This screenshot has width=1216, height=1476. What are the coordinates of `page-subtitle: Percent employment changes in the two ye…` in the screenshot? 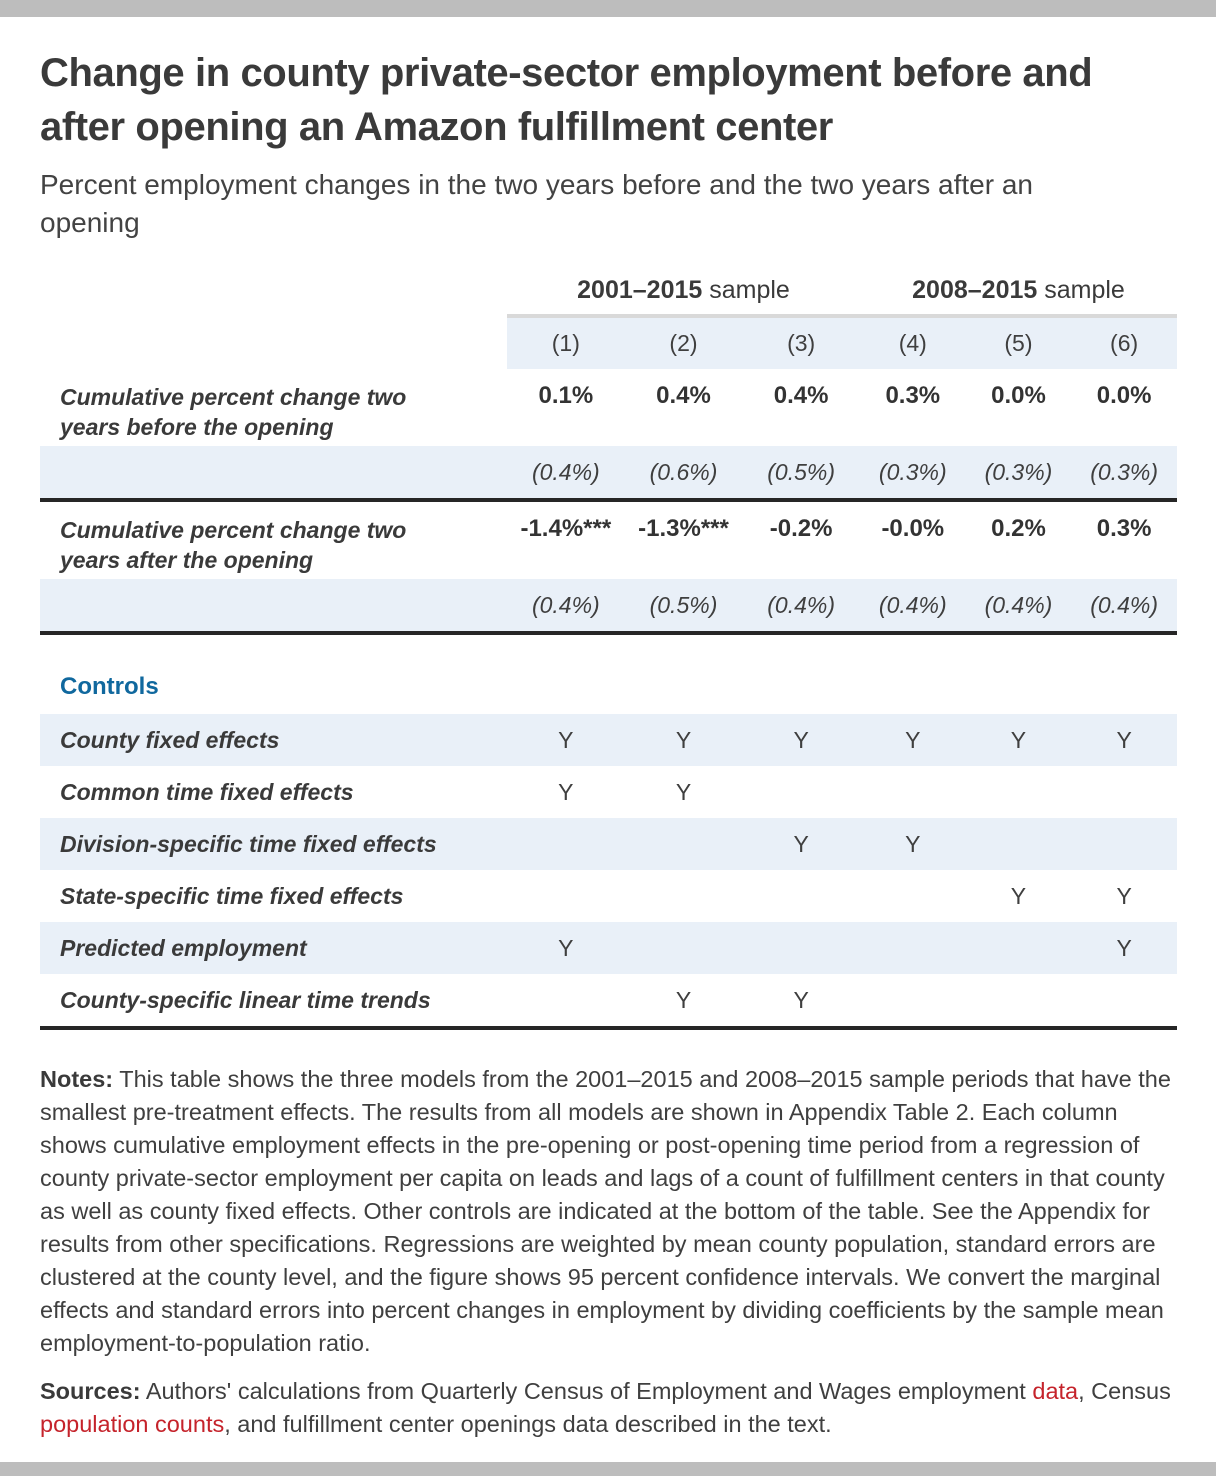 It's located at (537, 203).